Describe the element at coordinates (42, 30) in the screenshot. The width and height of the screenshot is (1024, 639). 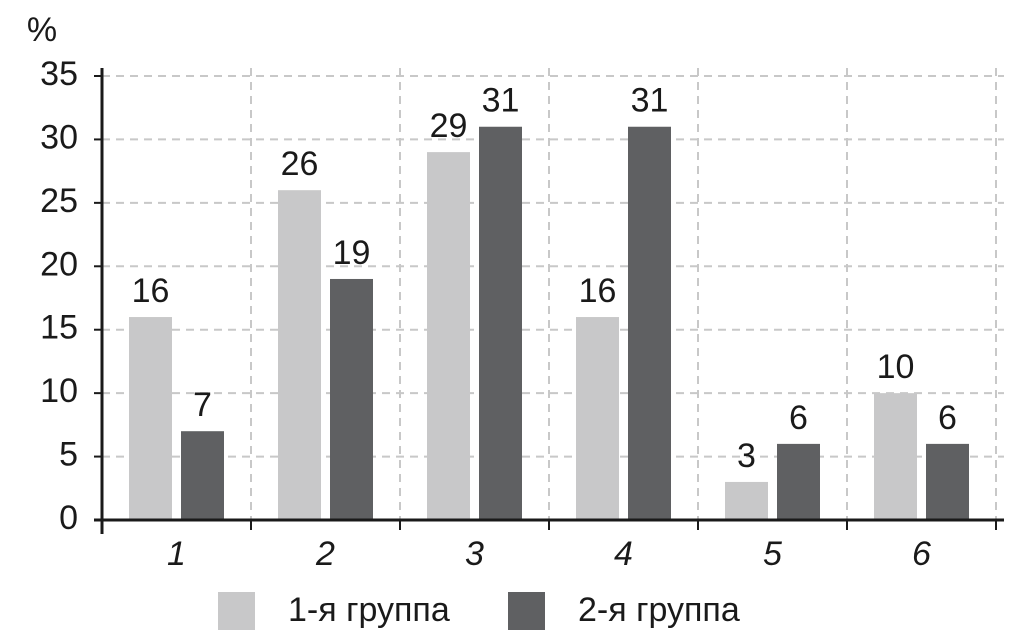
I see `y-axis-label: %` at that location.